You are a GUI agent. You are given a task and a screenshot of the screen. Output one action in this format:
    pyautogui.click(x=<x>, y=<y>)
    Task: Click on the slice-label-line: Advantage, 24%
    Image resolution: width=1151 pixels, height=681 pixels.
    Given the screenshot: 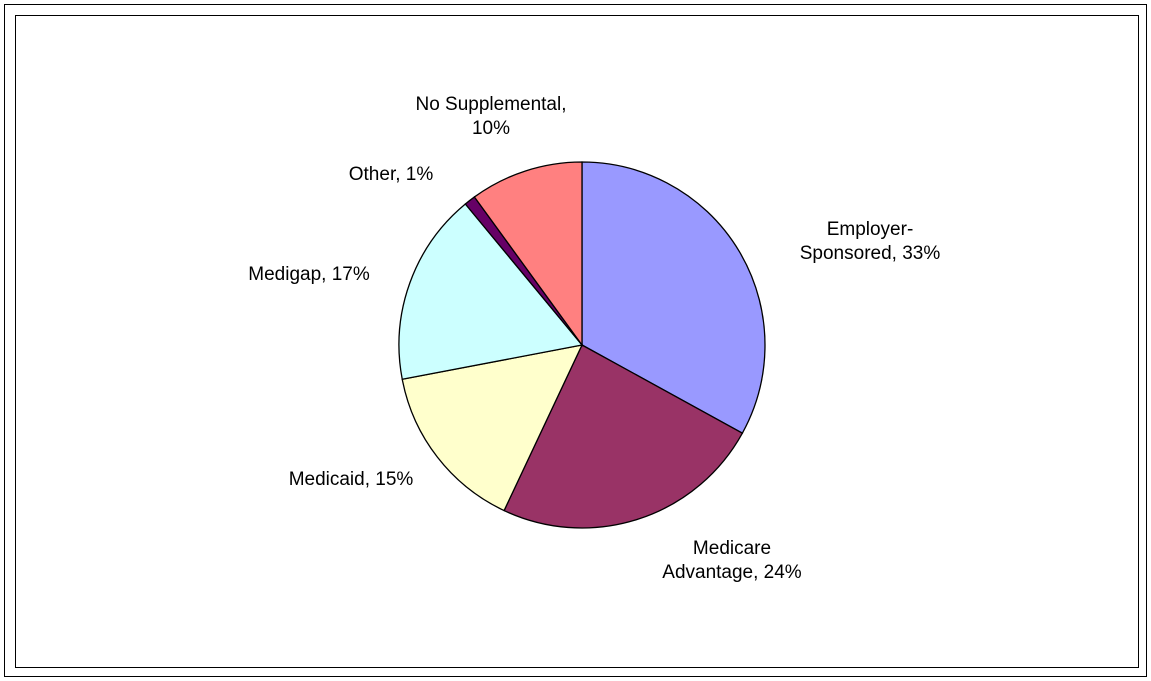 What is the action you would take?
    pyautogui.click(x=732, y=572)
    